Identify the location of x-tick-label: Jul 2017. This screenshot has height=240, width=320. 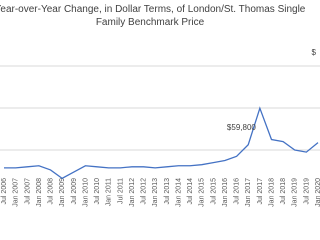
(260, 191).